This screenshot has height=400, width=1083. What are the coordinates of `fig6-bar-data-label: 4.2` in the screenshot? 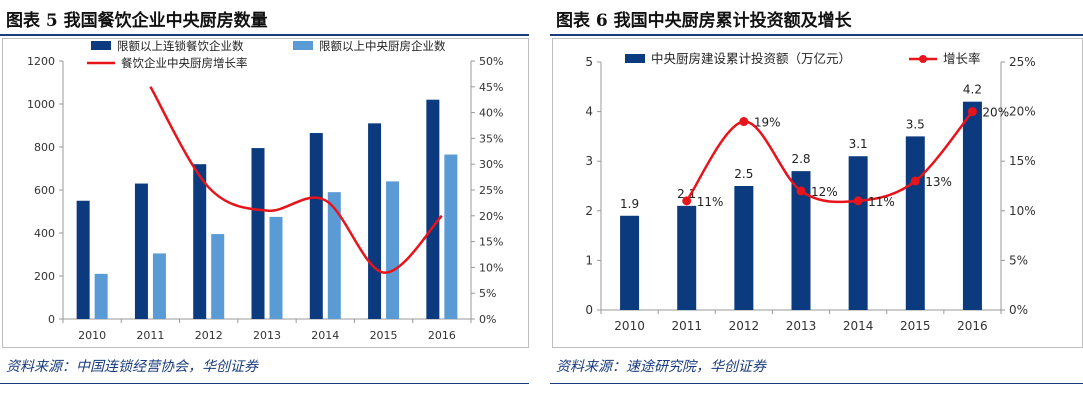 It's located at (972, 90).